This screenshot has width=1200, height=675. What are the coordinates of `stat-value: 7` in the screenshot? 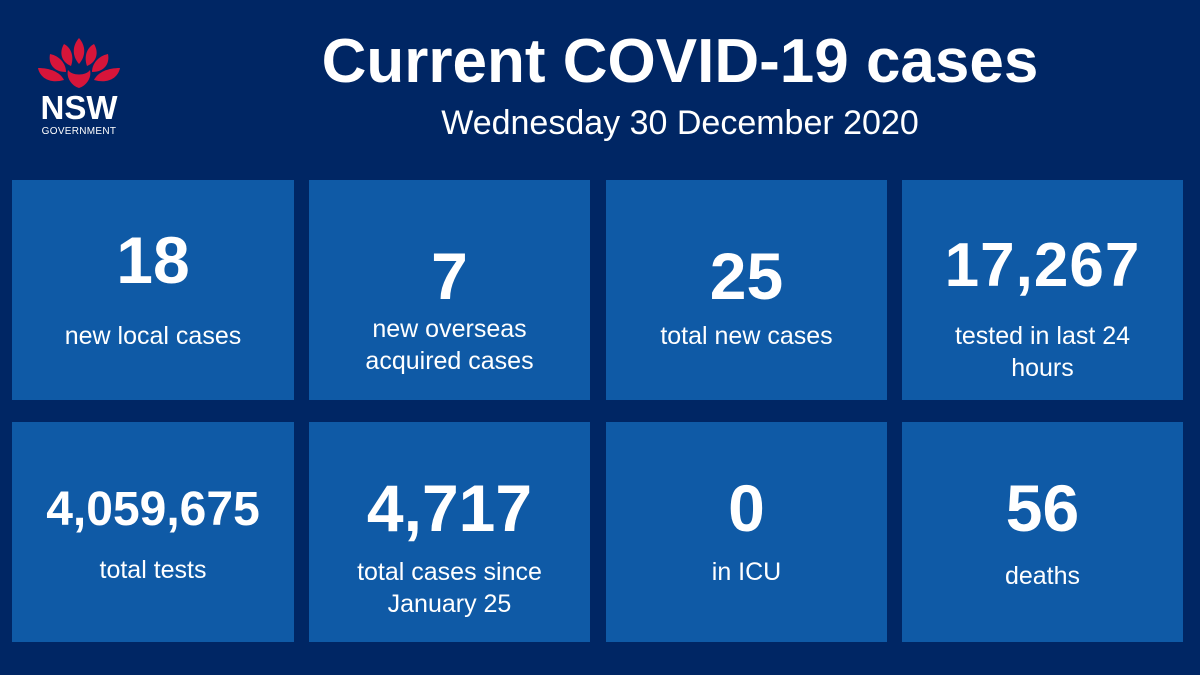 It's located at (449, 276).